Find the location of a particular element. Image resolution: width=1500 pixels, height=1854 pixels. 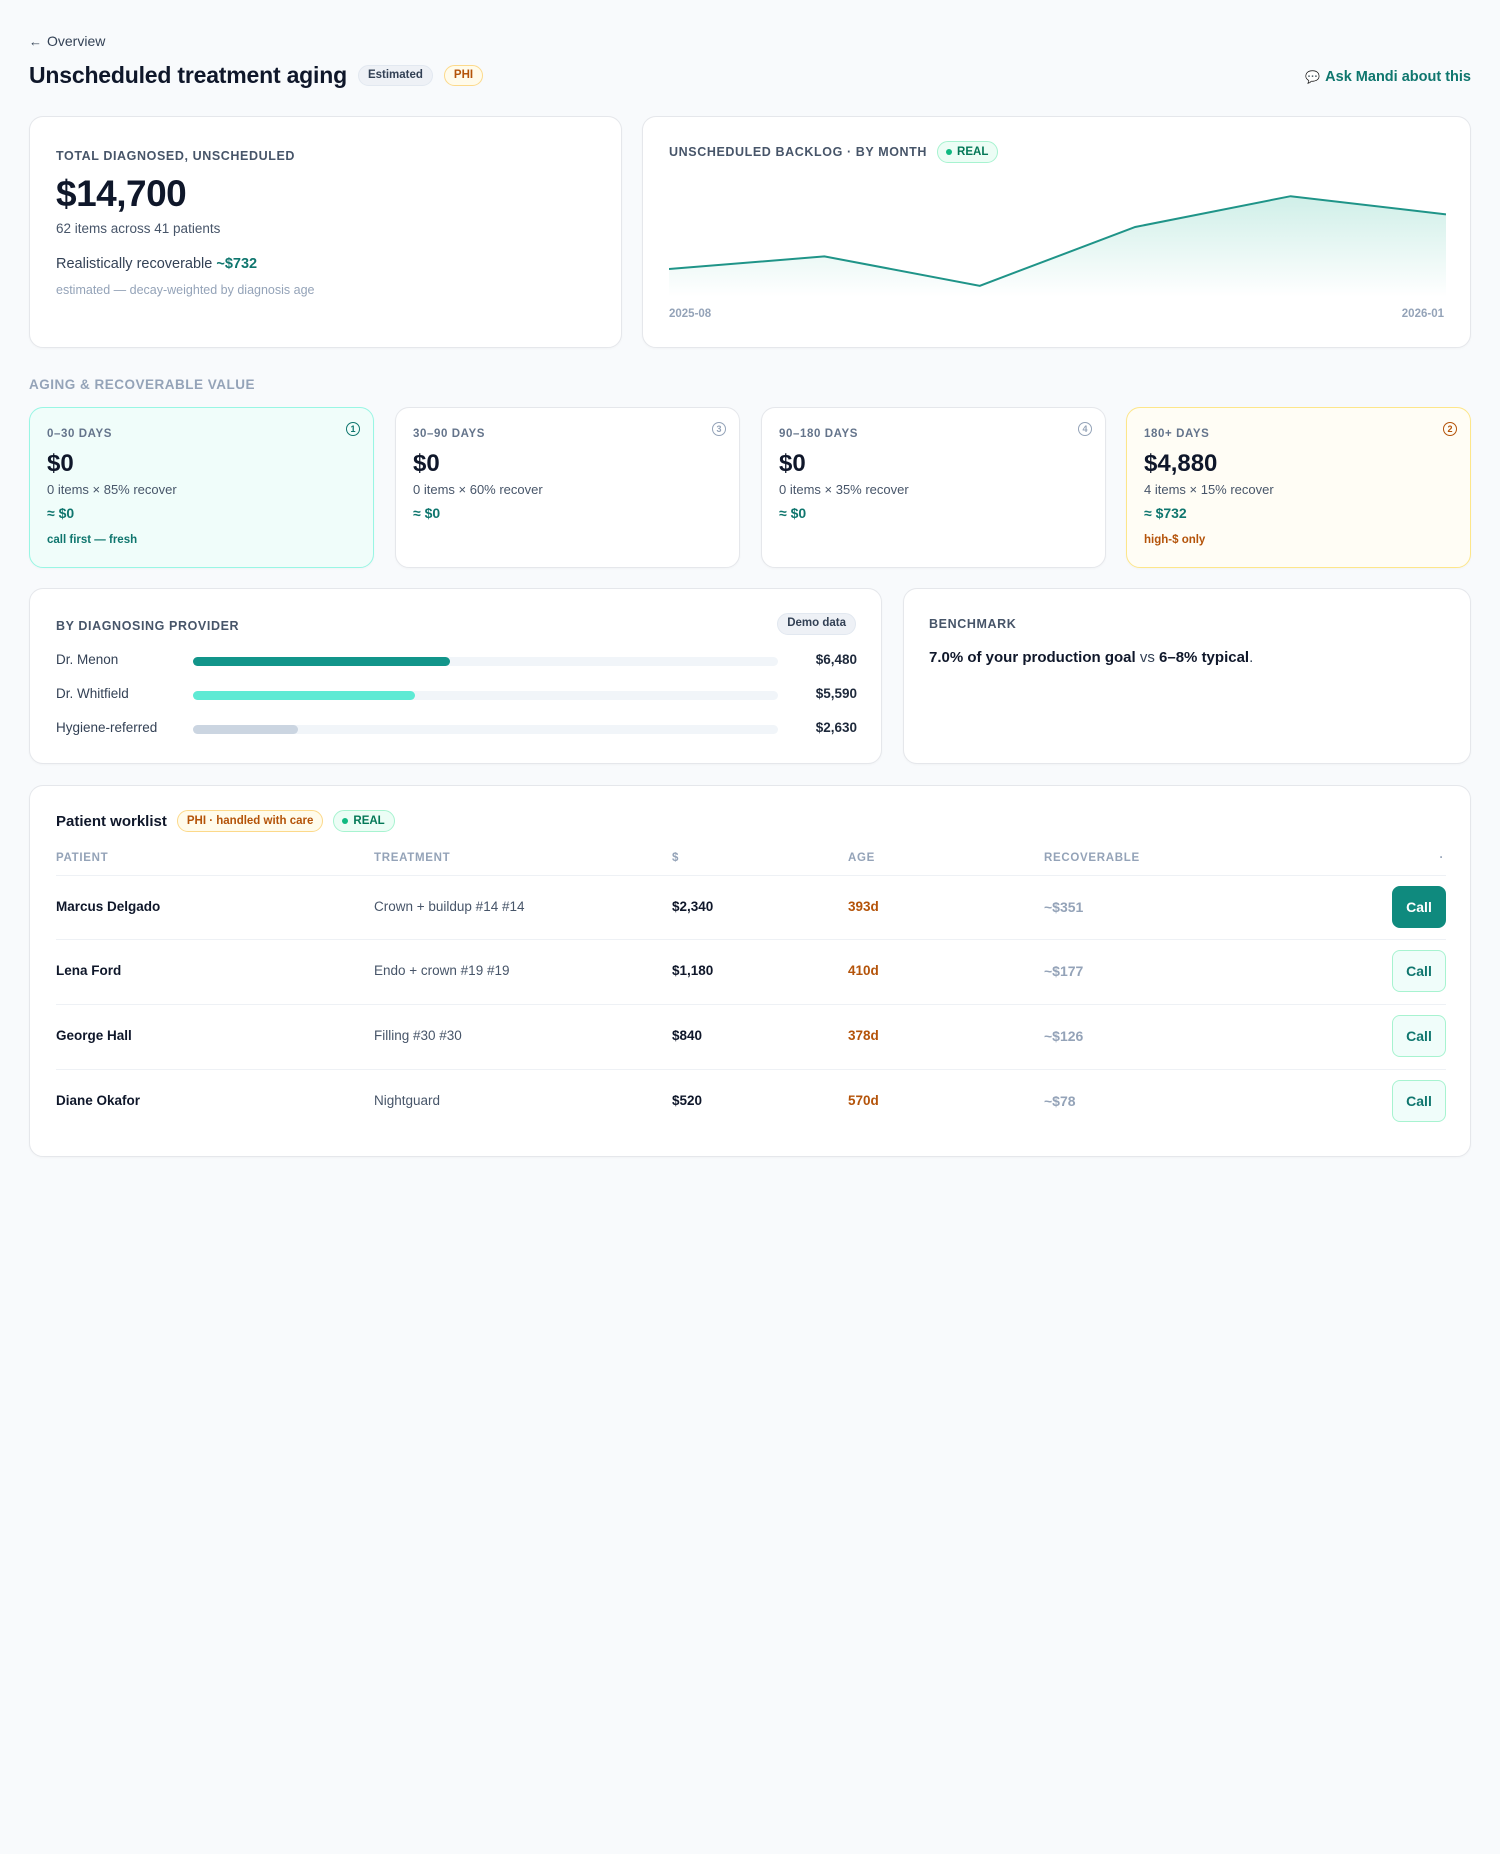

provider-row: Dr. Whitfield $5,590 is located at coordinates (456, 695).